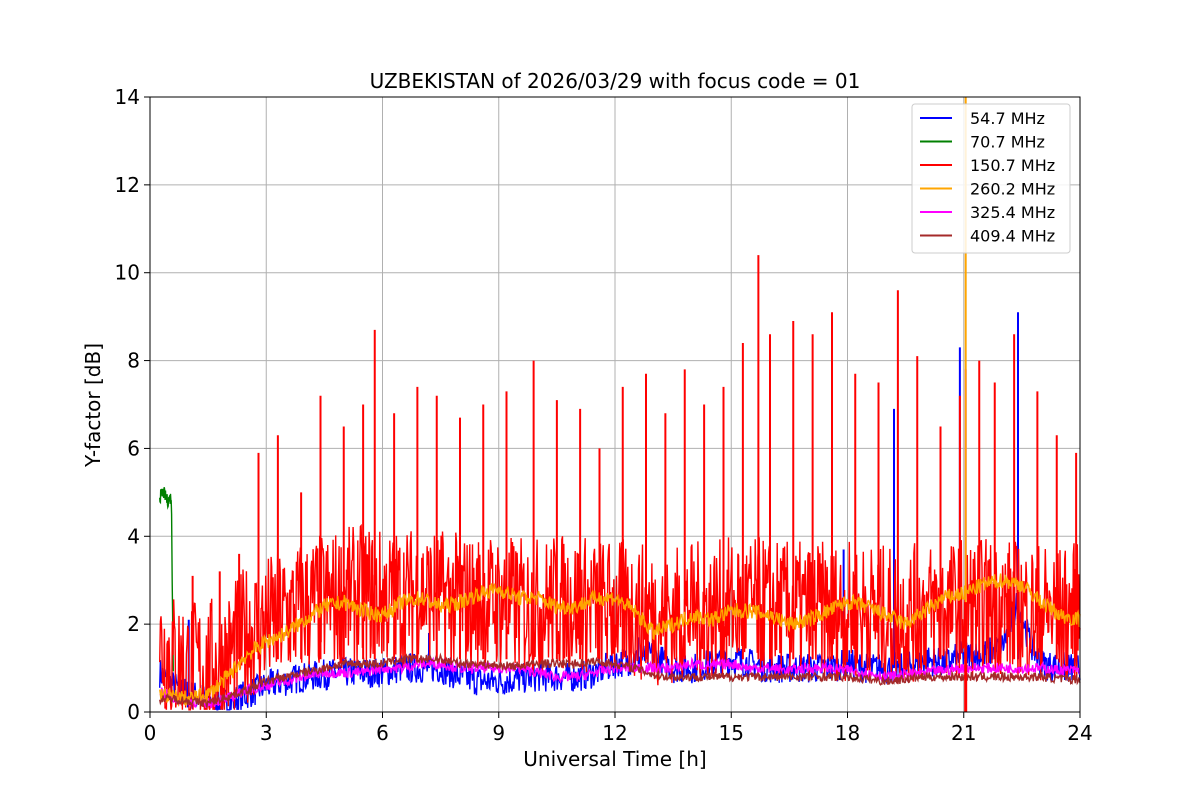 The image size is (1200, 800). What do you see at coordinates (731, 733) in the screenshot?
I see `x-tick-label: 15` at bounding box center [731, 733].